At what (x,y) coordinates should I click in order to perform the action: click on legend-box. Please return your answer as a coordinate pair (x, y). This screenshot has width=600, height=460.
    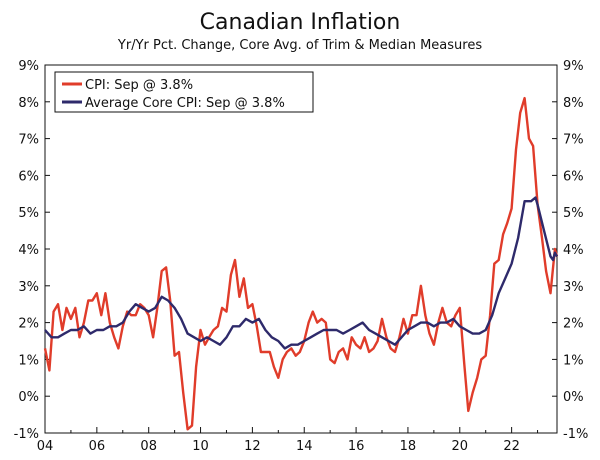
    Looking at the image, I should click on (184, 92).